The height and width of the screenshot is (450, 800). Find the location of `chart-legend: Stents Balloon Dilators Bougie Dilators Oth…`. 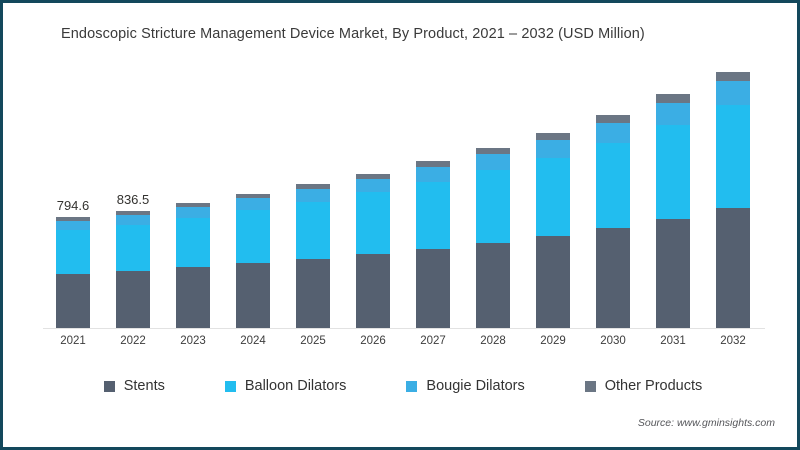

chart-legend: Stents Balloon Dilators Bougie Dilators Oth… is located at coordinates (401, 386).